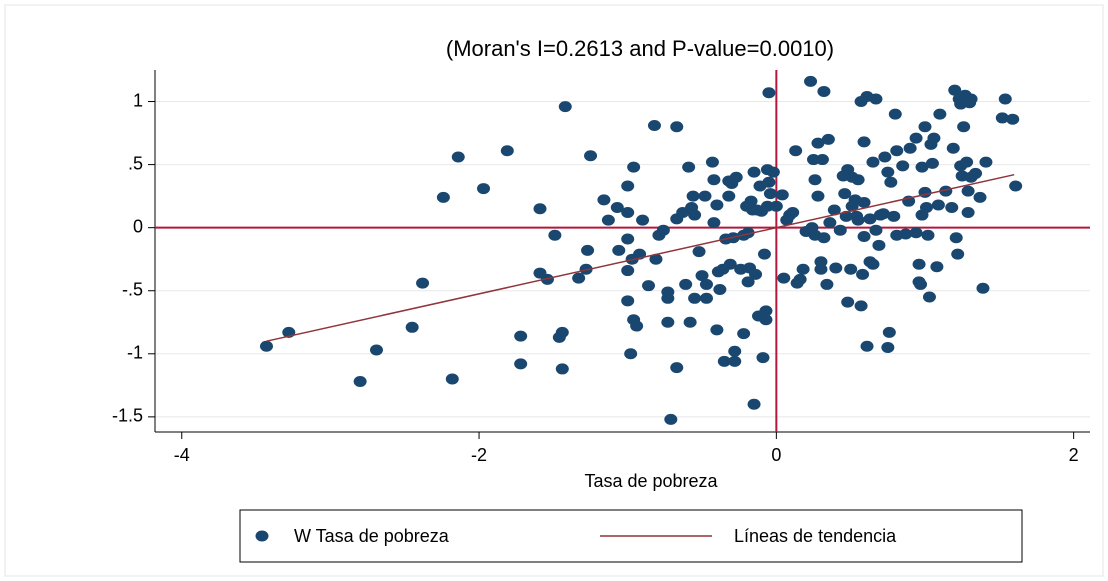 This screenshot has width=1108, height=581. What do you see at coordinates (132, 289) in the screenshot?
I see `y-tick-label: -.5` at bounding box center [132, 289].